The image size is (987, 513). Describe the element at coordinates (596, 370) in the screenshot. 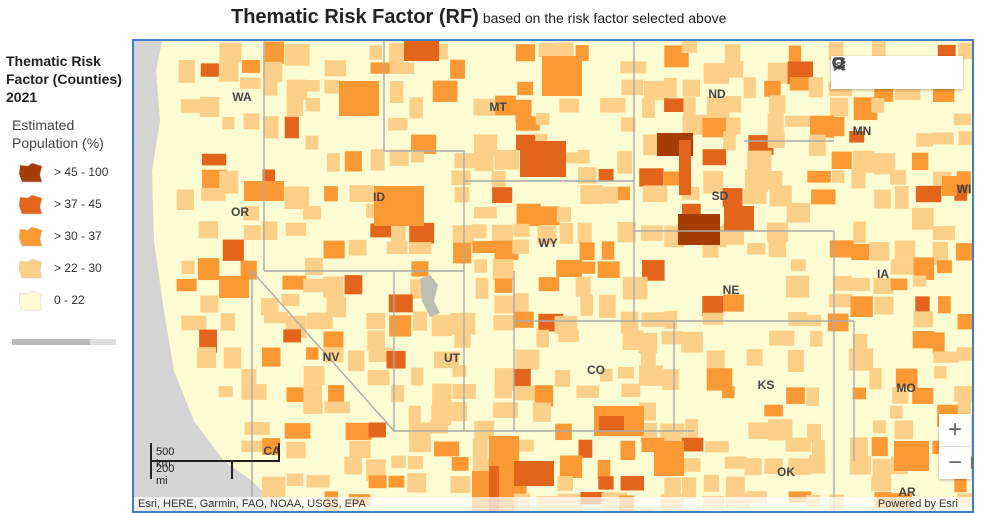

I see `state-label: CO` at that location.